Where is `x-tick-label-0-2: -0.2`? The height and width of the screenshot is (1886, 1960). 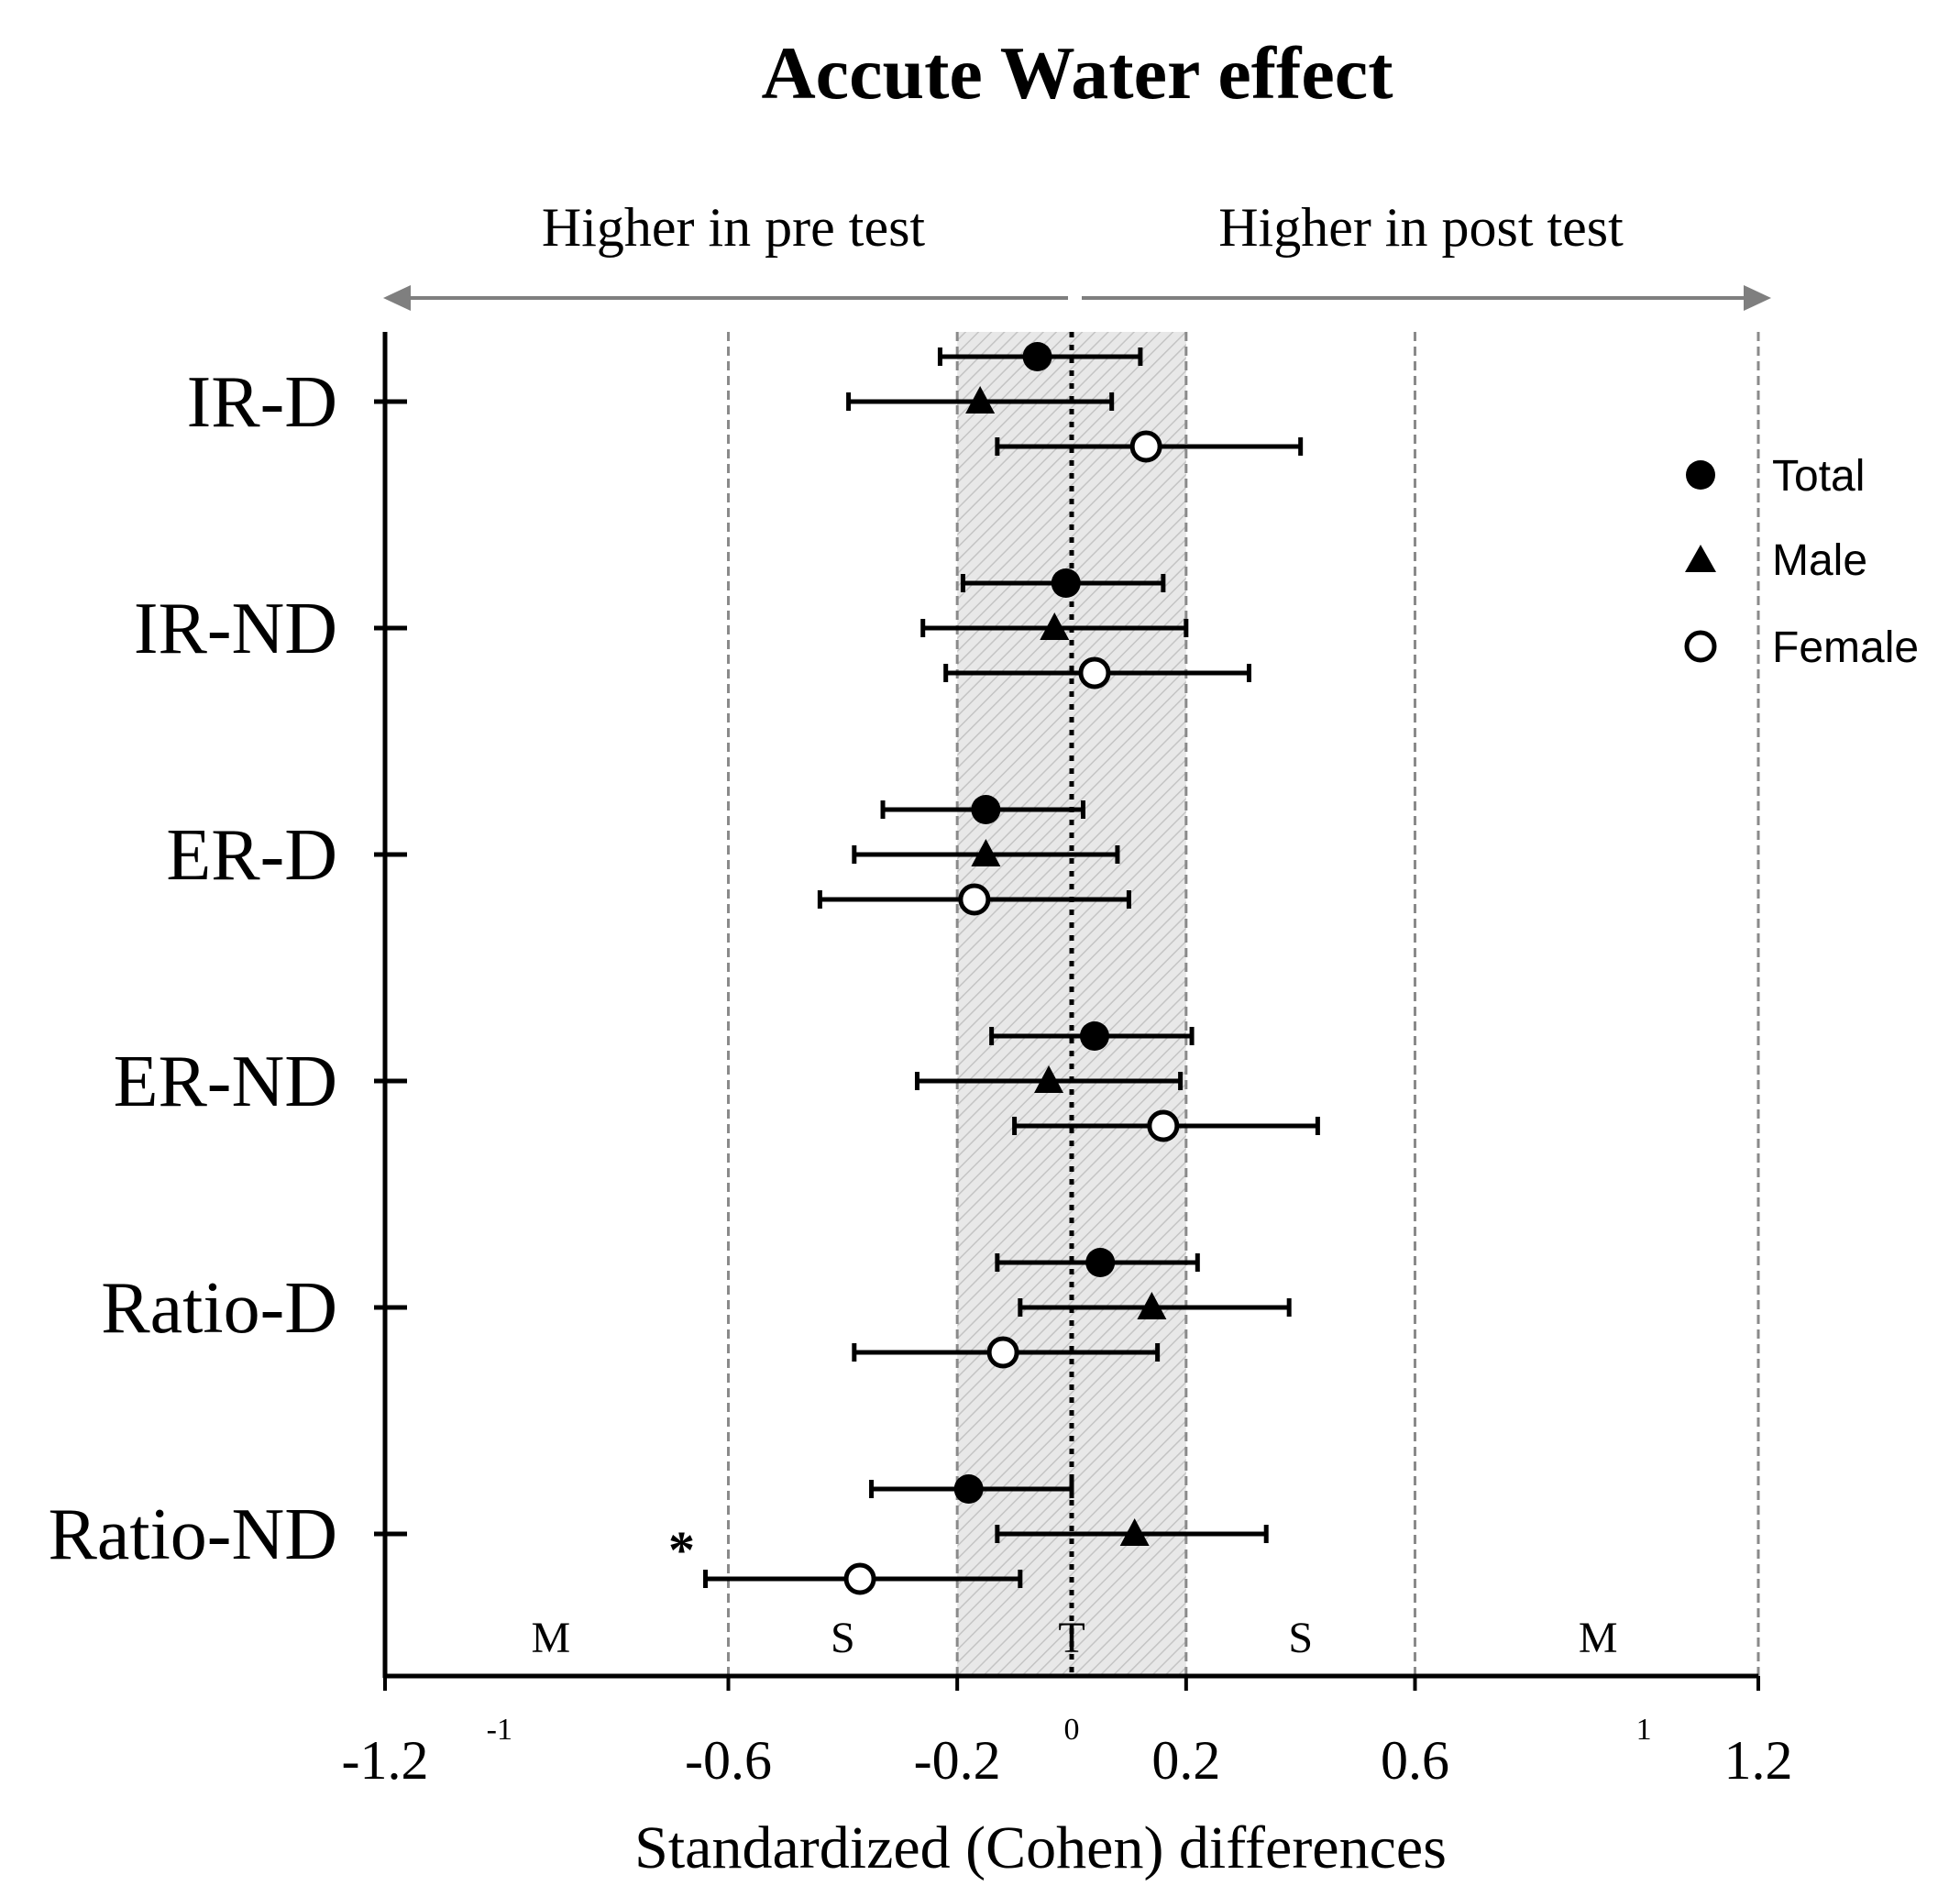 x-tick-label-0-2: -0.2 is located at coordinates (957, 1760).